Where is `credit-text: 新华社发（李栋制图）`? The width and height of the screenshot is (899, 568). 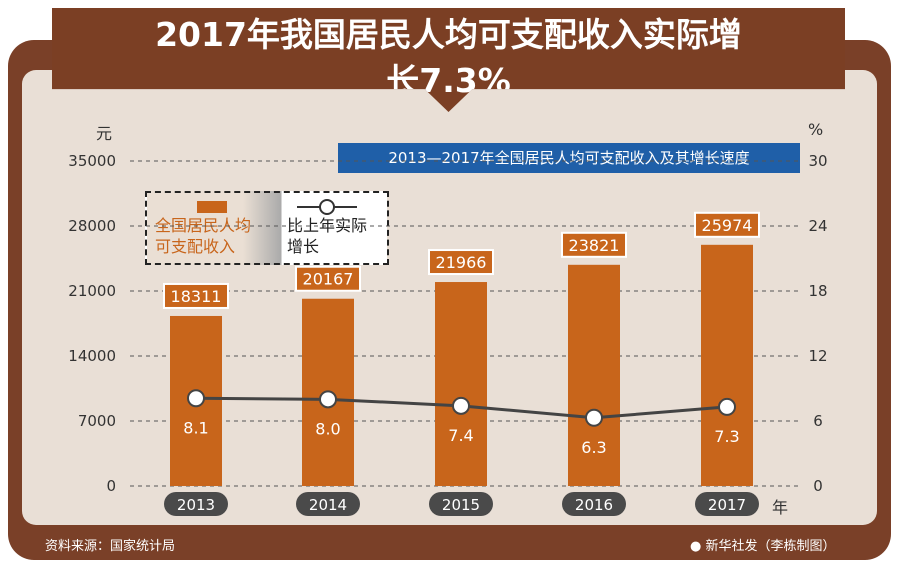 credit-text: 新华社发（李栋制图） is located at coordinates (770, 546).